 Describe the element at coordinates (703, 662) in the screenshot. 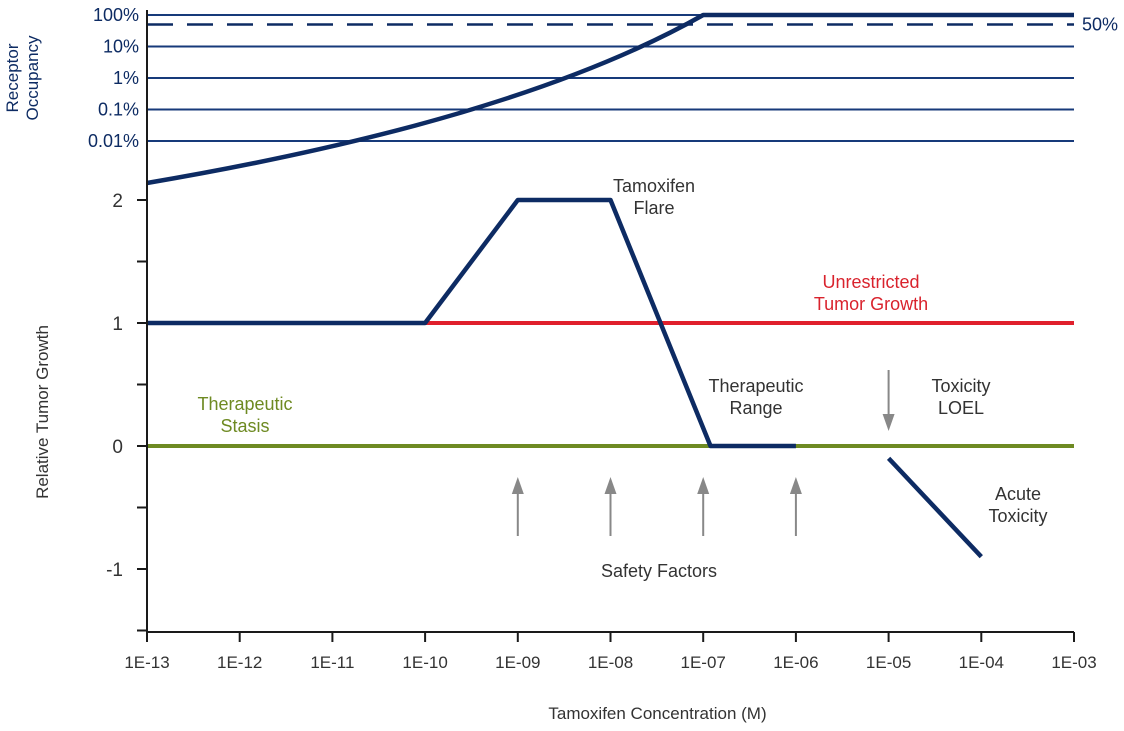

I see `x-tick-label: 1E-07` at that location.